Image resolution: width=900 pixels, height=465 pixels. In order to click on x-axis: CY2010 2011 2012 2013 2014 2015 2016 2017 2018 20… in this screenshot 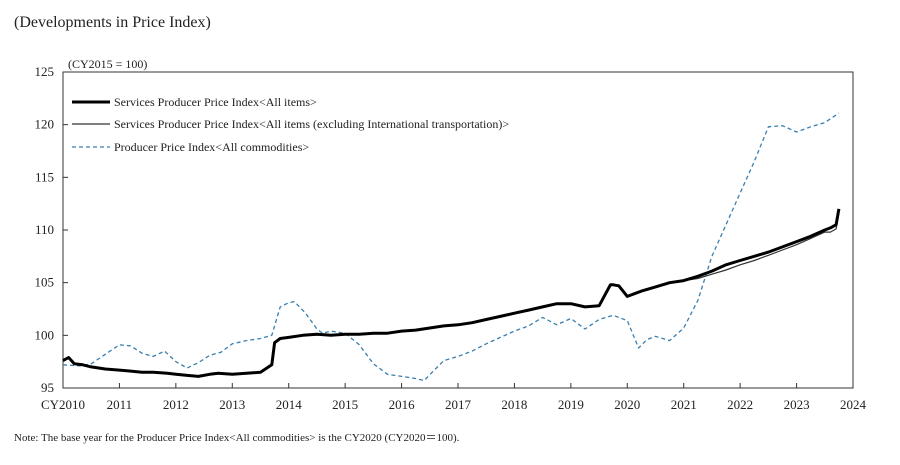, I will do `click(454, 397)`.